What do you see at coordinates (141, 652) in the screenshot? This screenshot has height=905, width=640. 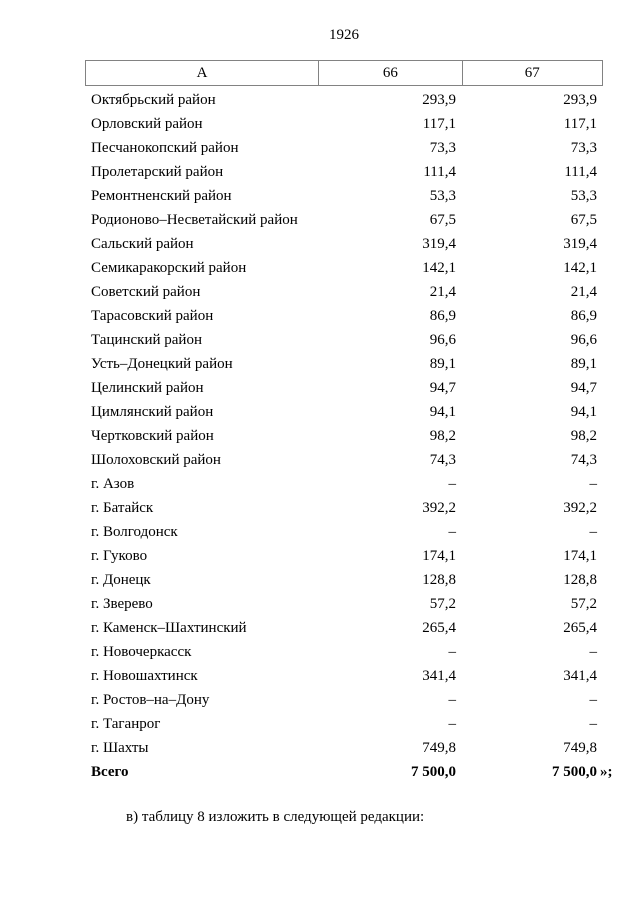 I see `district-name: г. Новочеркасск` at bounding box center [141, 652].